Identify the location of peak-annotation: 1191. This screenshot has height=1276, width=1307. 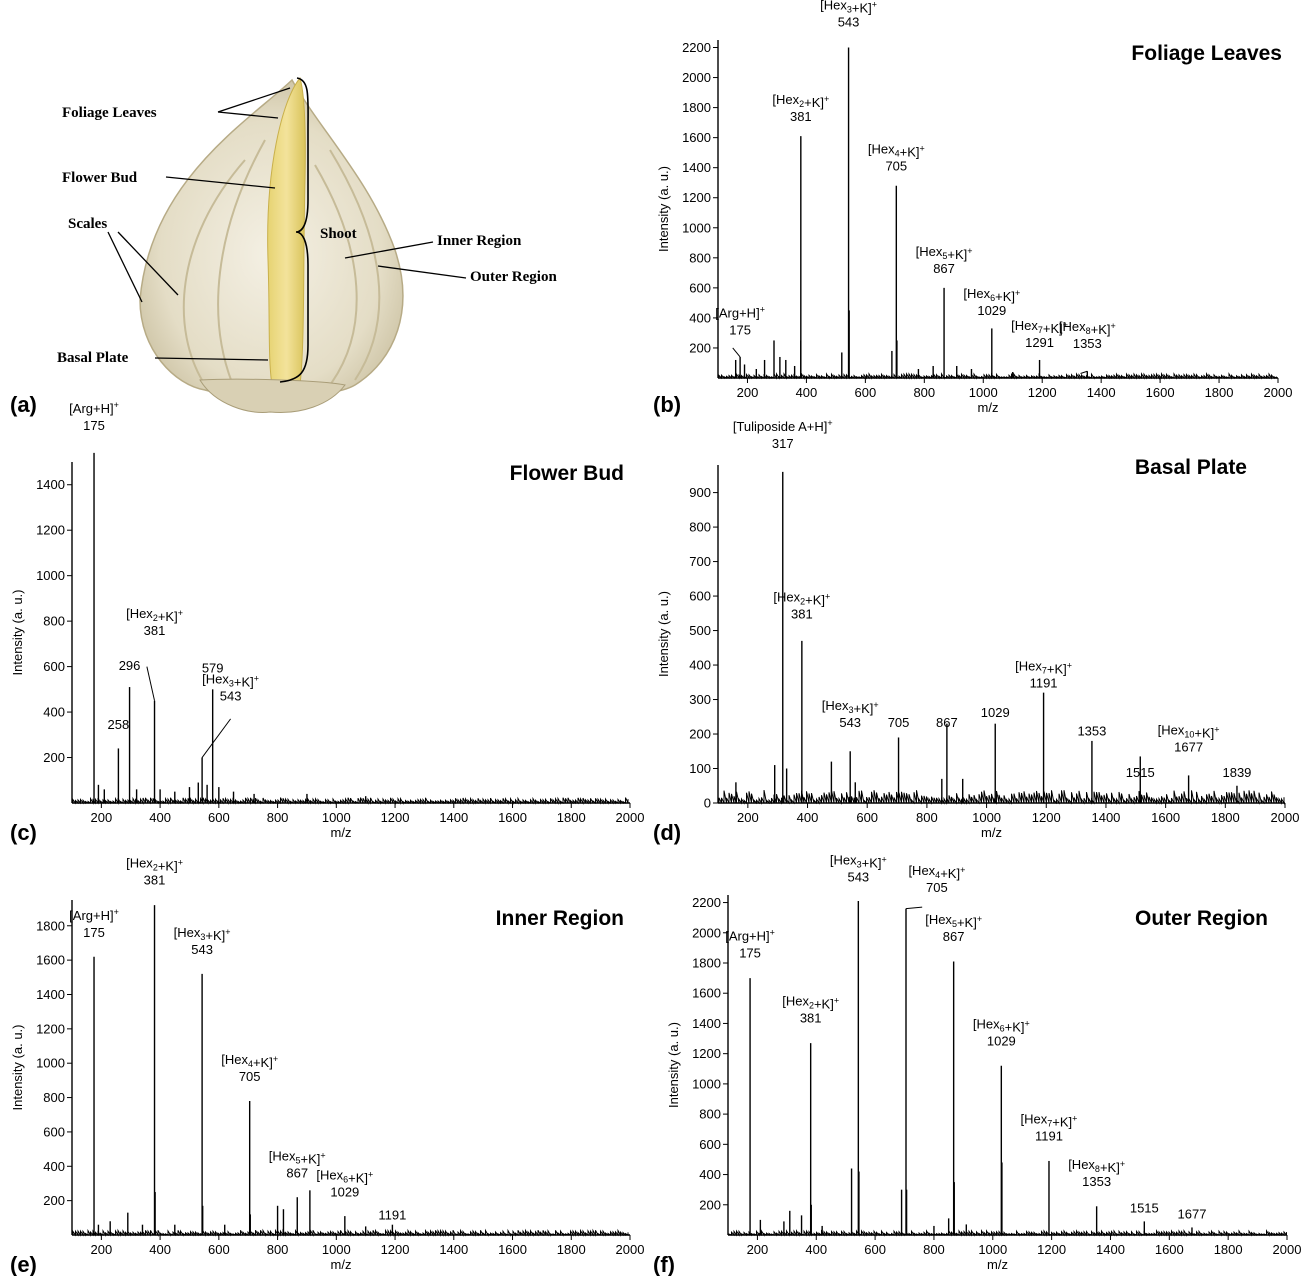
(392, 1215).